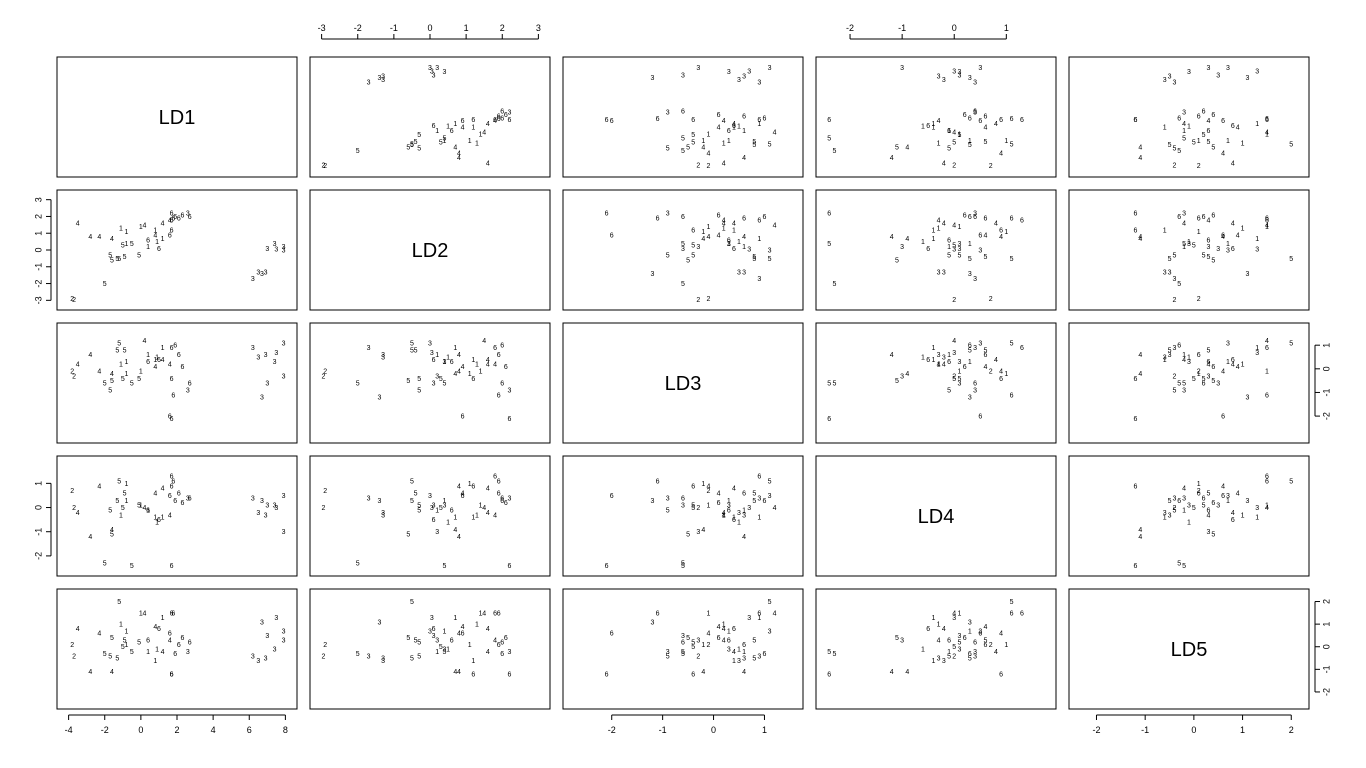 Image resolution: width=1366 pixels, height=768 pixels. What do you see at coordinates (140, 730) in the screenshot?
I see `ld1-tick-label: 0` at bounding box center [140, 730].